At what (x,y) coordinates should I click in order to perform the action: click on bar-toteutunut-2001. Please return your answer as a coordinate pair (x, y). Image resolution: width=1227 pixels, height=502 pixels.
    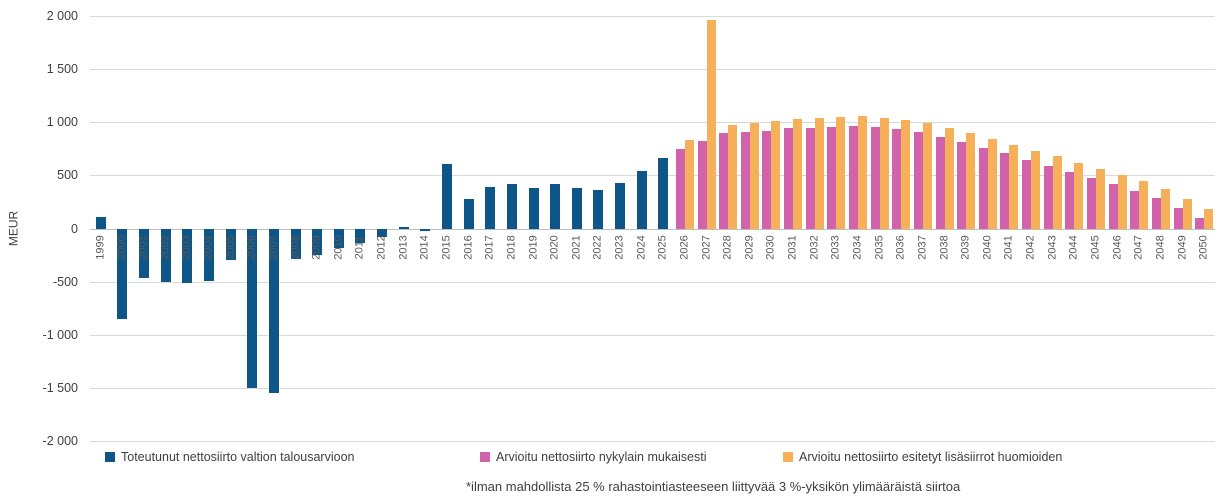
    Looking at the image, I should click on (144, 253).